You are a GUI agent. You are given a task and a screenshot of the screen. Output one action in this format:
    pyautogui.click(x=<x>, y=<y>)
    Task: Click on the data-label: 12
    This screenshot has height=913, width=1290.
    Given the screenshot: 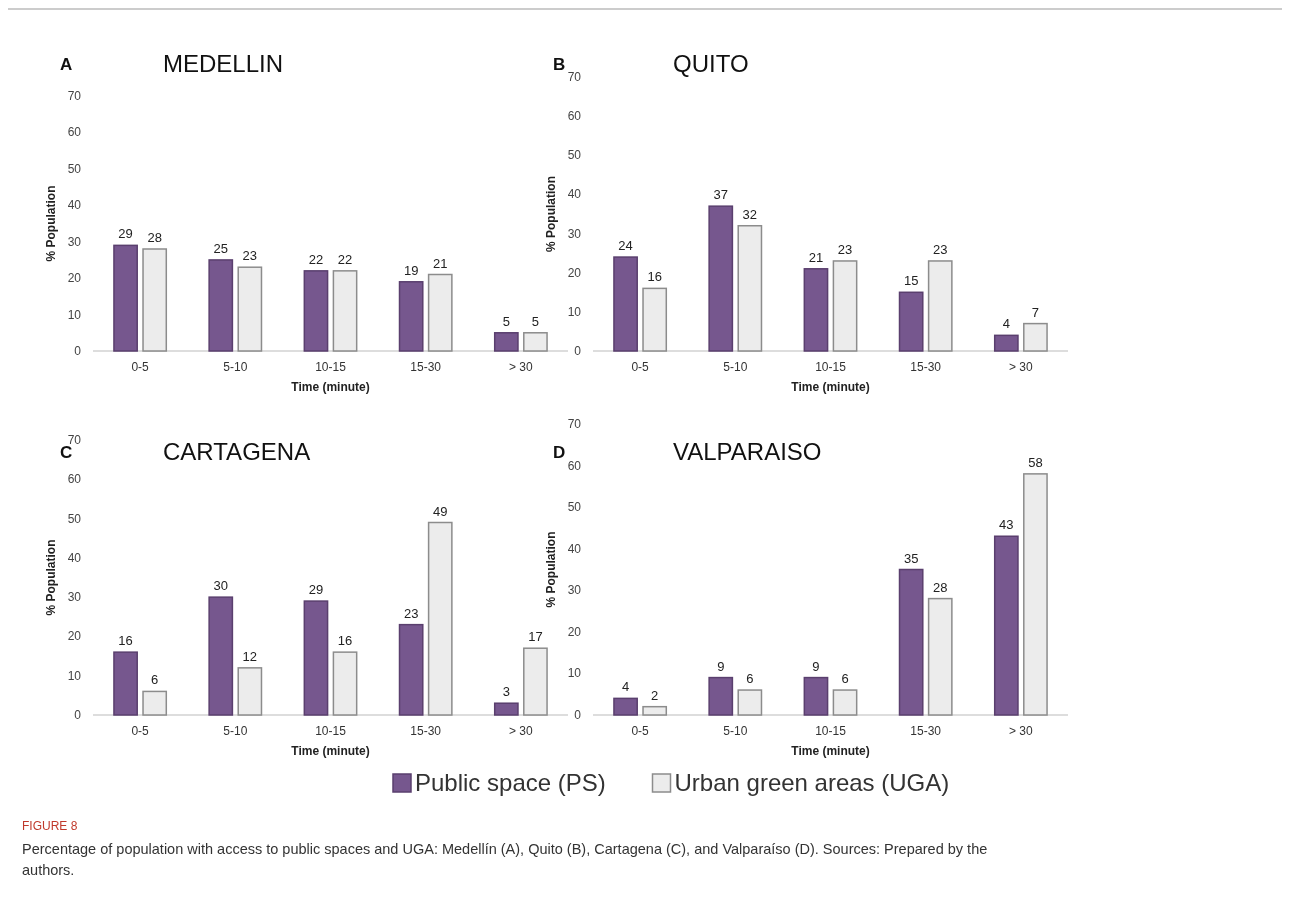 What is the action you would take?
    pyautogui.click(x=250, y=656)
    